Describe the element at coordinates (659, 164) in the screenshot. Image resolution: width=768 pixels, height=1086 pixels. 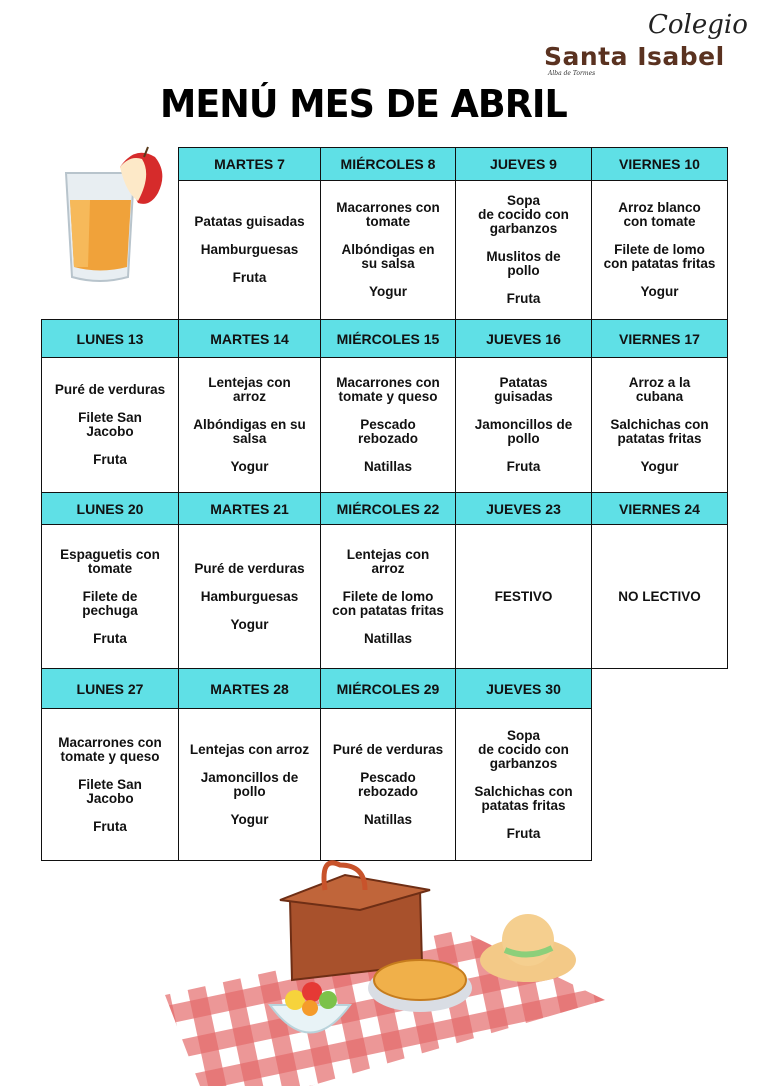
I see `day-header: VIERNES 10` at that location.